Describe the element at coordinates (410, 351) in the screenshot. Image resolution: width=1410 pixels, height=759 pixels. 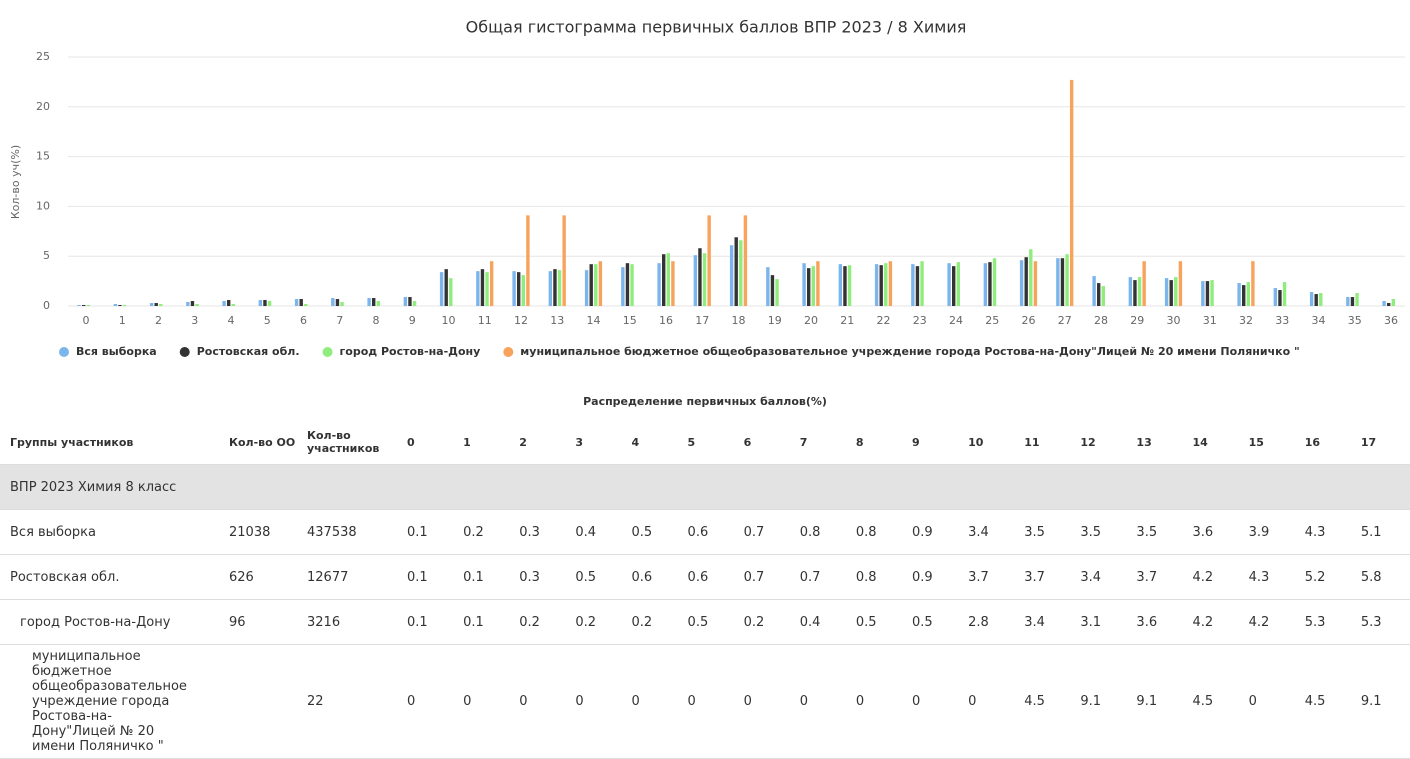
I see `legend-label: город Ростов-на-Дону` at that location.